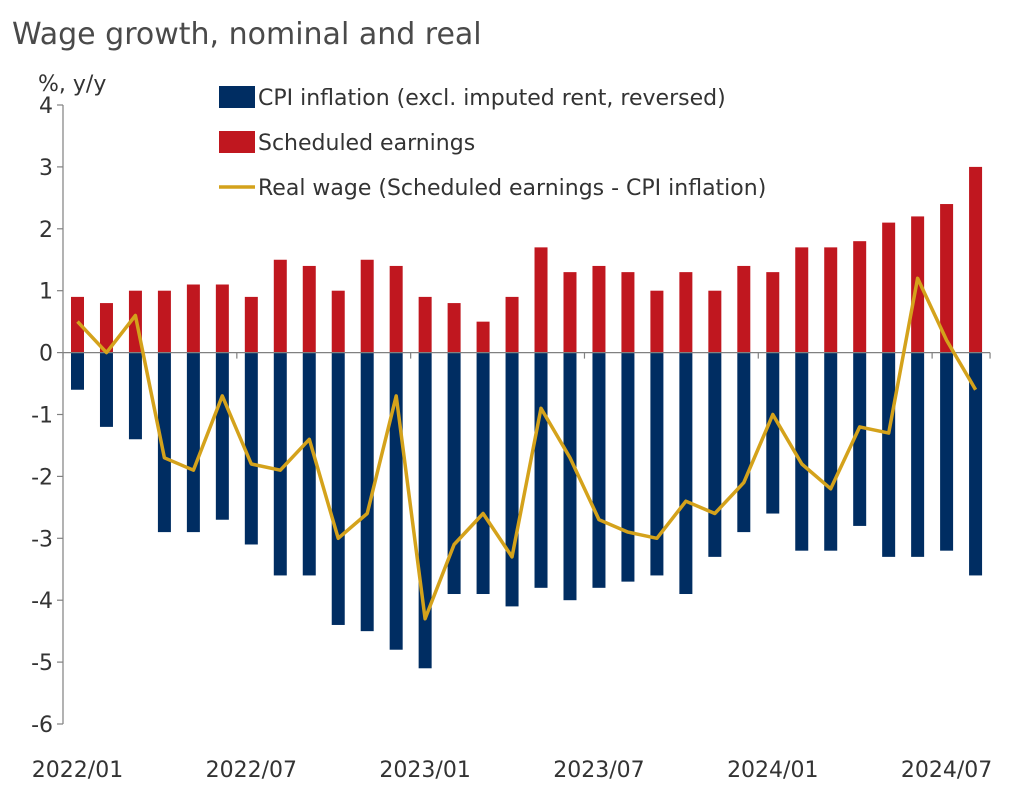 Image resolution: width=1024 pixels, height=799 pixels. I want to click on y-tick-label: 1, so click(46, 292).